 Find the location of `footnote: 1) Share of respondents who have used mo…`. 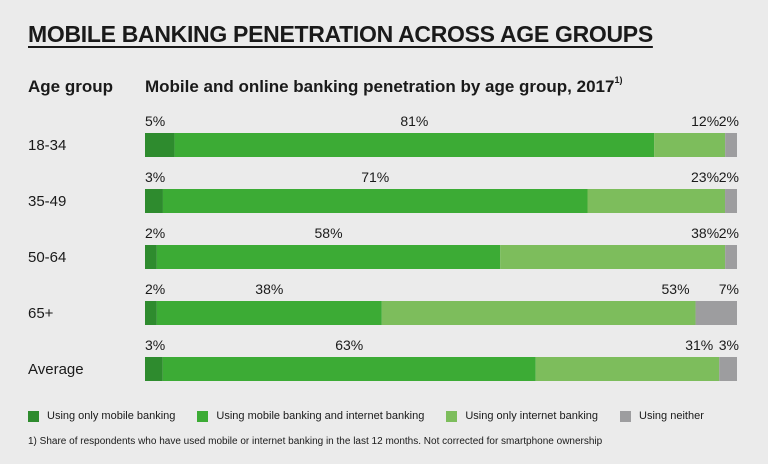

footnote: 1) Share of respondents who have used mo… is located at coordinates (315, 441).